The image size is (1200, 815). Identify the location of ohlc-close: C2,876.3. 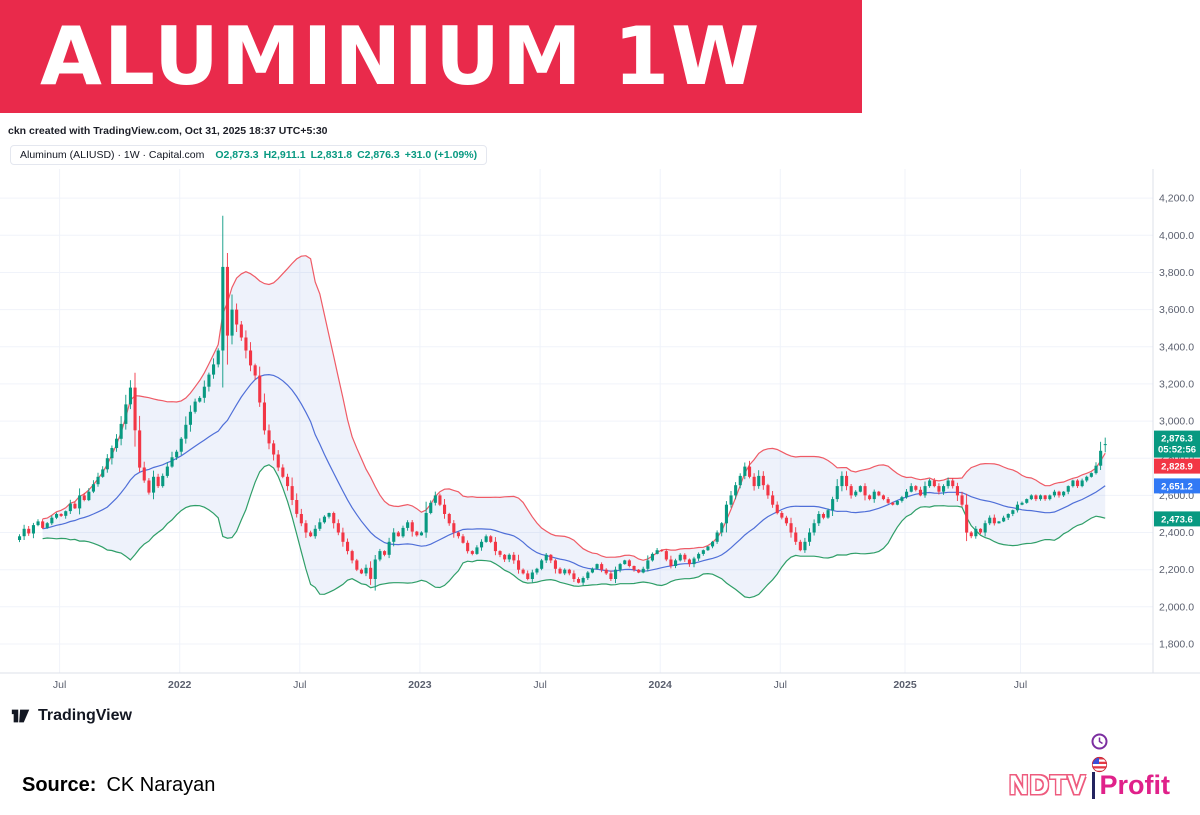
(378, 155).